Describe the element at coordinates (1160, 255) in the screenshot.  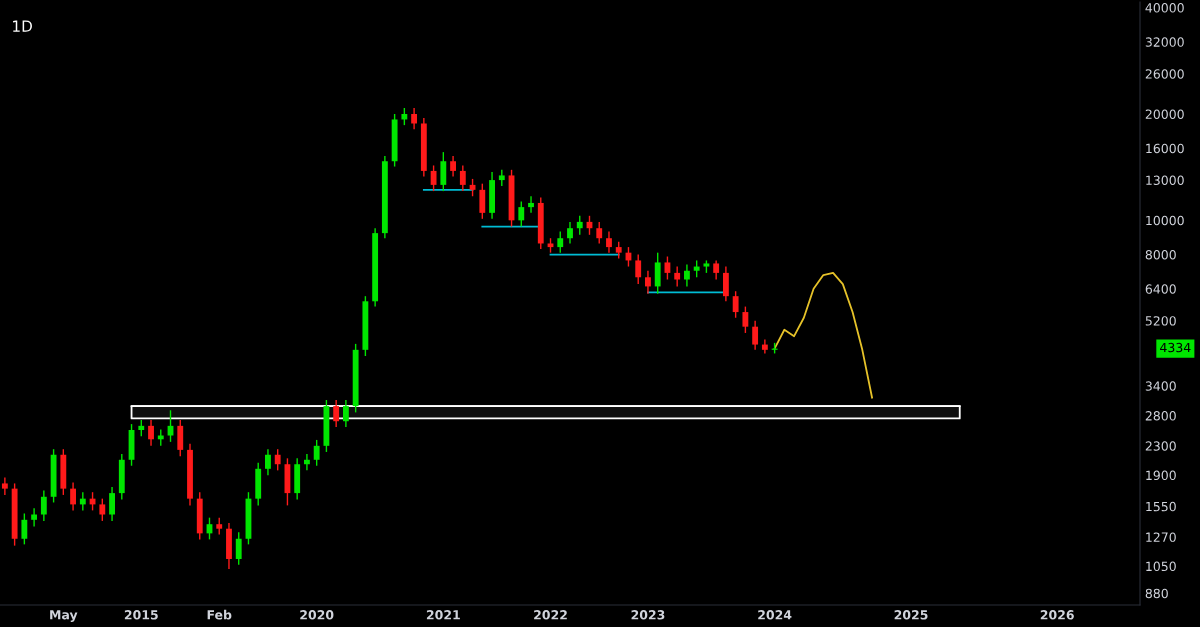
I see `y-tick-label: 8000` at that location.